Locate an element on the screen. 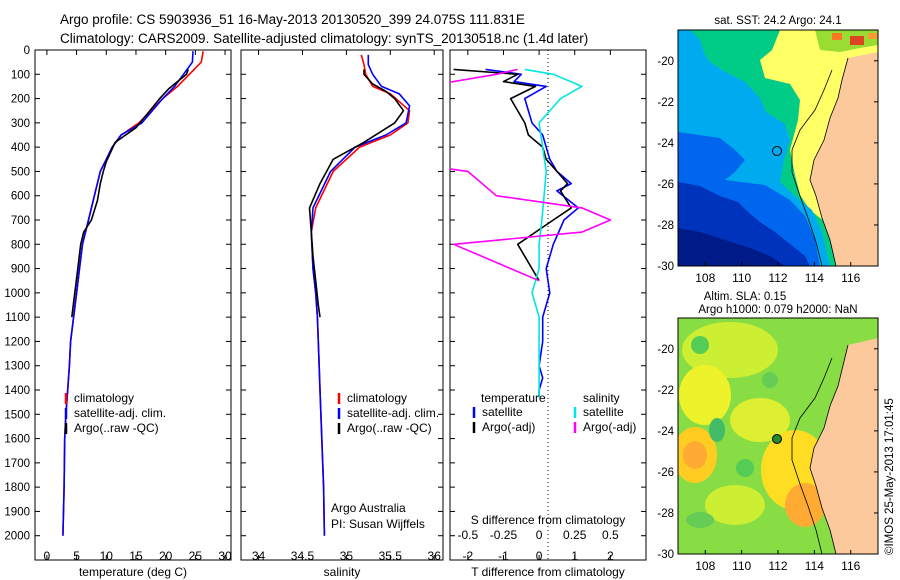 Image resolution: width=900 pixels, height=580 pixels. legend-label: satellite-adj. clim. is located at coordinates (393, 413).